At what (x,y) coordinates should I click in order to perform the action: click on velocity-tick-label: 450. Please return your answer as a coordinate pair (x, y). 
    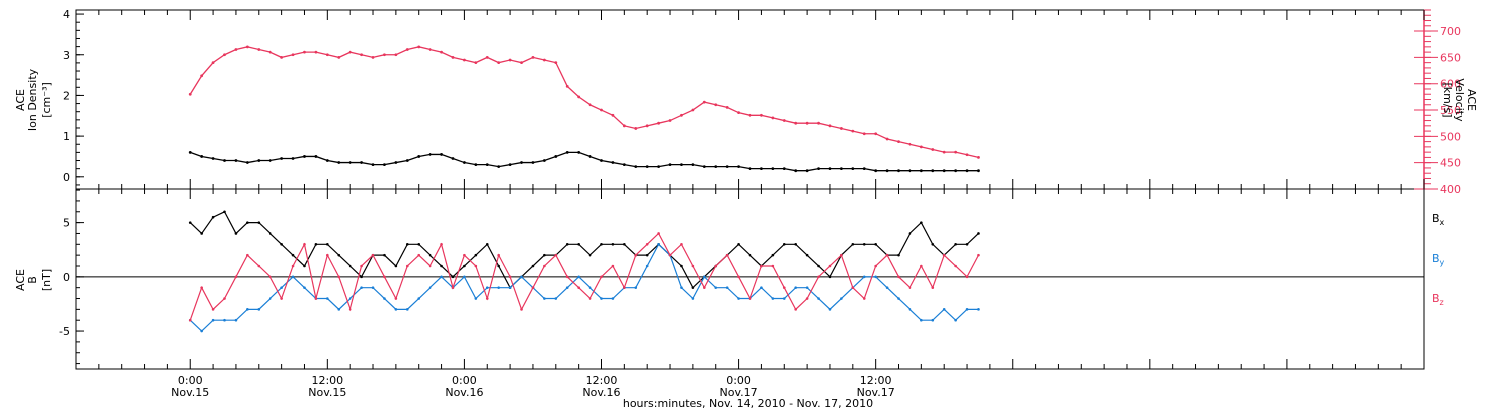
    Looking at the image, I should click on (1450, 163).